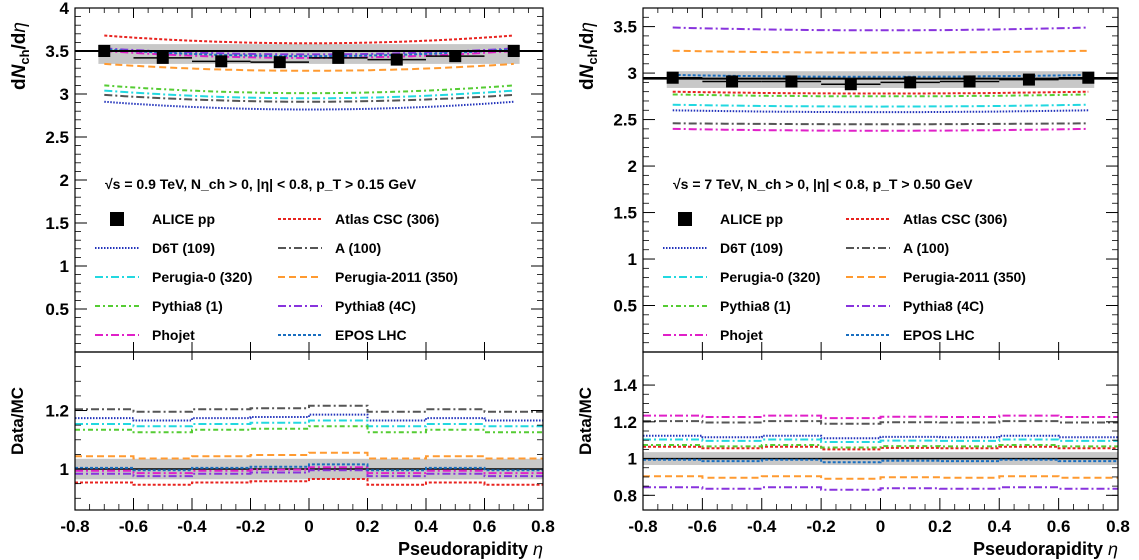 The height and width of the screenshot is (560, 1139). What do you see at coordinates (964, 277) in the screenshot?
I see `legend-label: Perugia-2011 (350)` at bounding box center [964, 277].